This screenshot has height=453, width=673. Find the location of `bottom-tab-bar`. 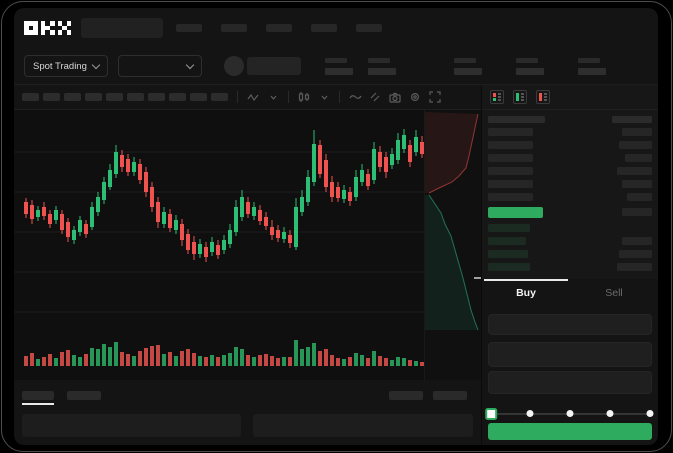

bottom-tab-bar is located at coordinates (247, 395).